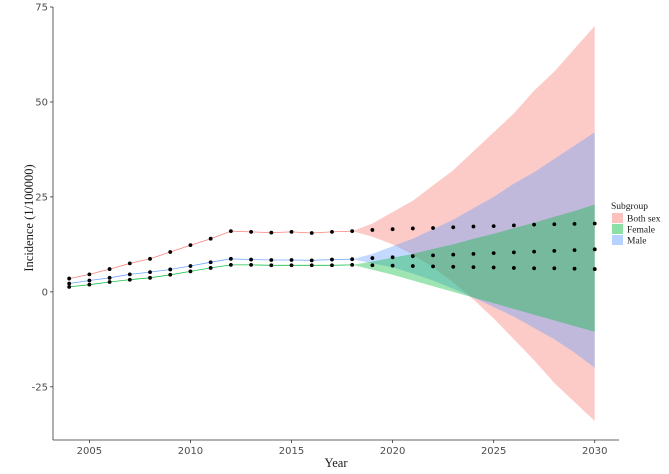 The image size is (669, 474). What do you see at coordinates (45, 292) in the screenshot?
I see `y-tick-label: 0` at bounding box center [45, 292].